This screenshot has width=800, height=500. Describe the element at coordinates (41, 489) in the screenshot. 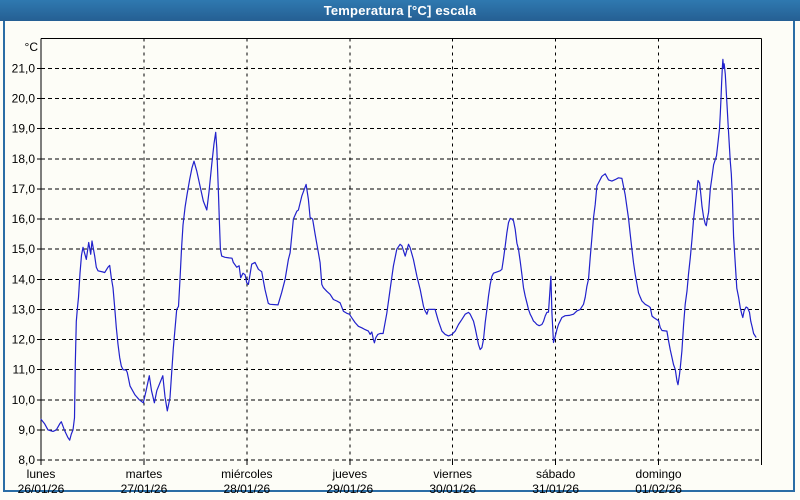

I see `day-date-label: 26/01/26` at that location.